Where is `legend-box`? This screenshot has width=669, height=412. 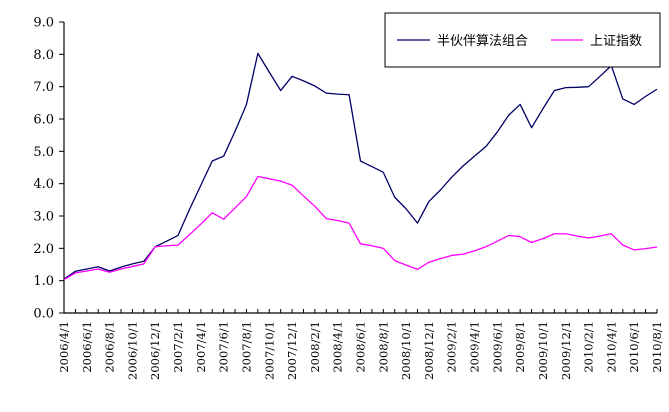 legend-box is located at coordinates (522, 40).